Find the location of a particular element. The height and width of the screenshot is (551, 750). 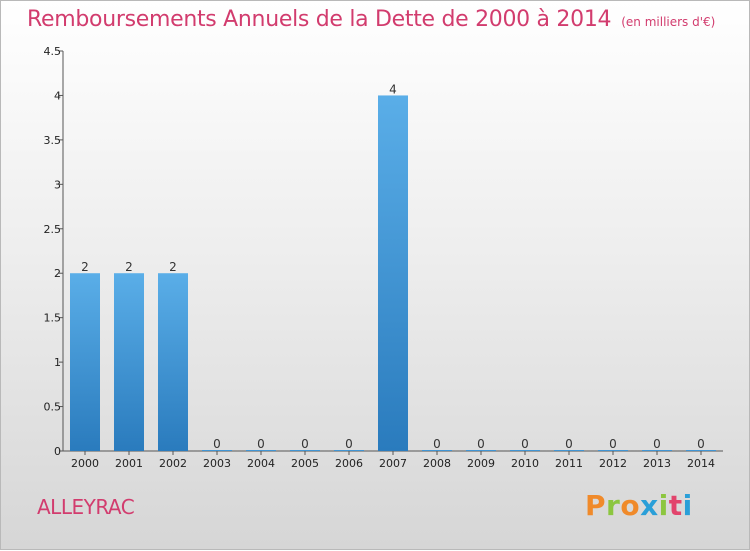

y-tick-label: 3.5 is located at coordinates (53, 140).